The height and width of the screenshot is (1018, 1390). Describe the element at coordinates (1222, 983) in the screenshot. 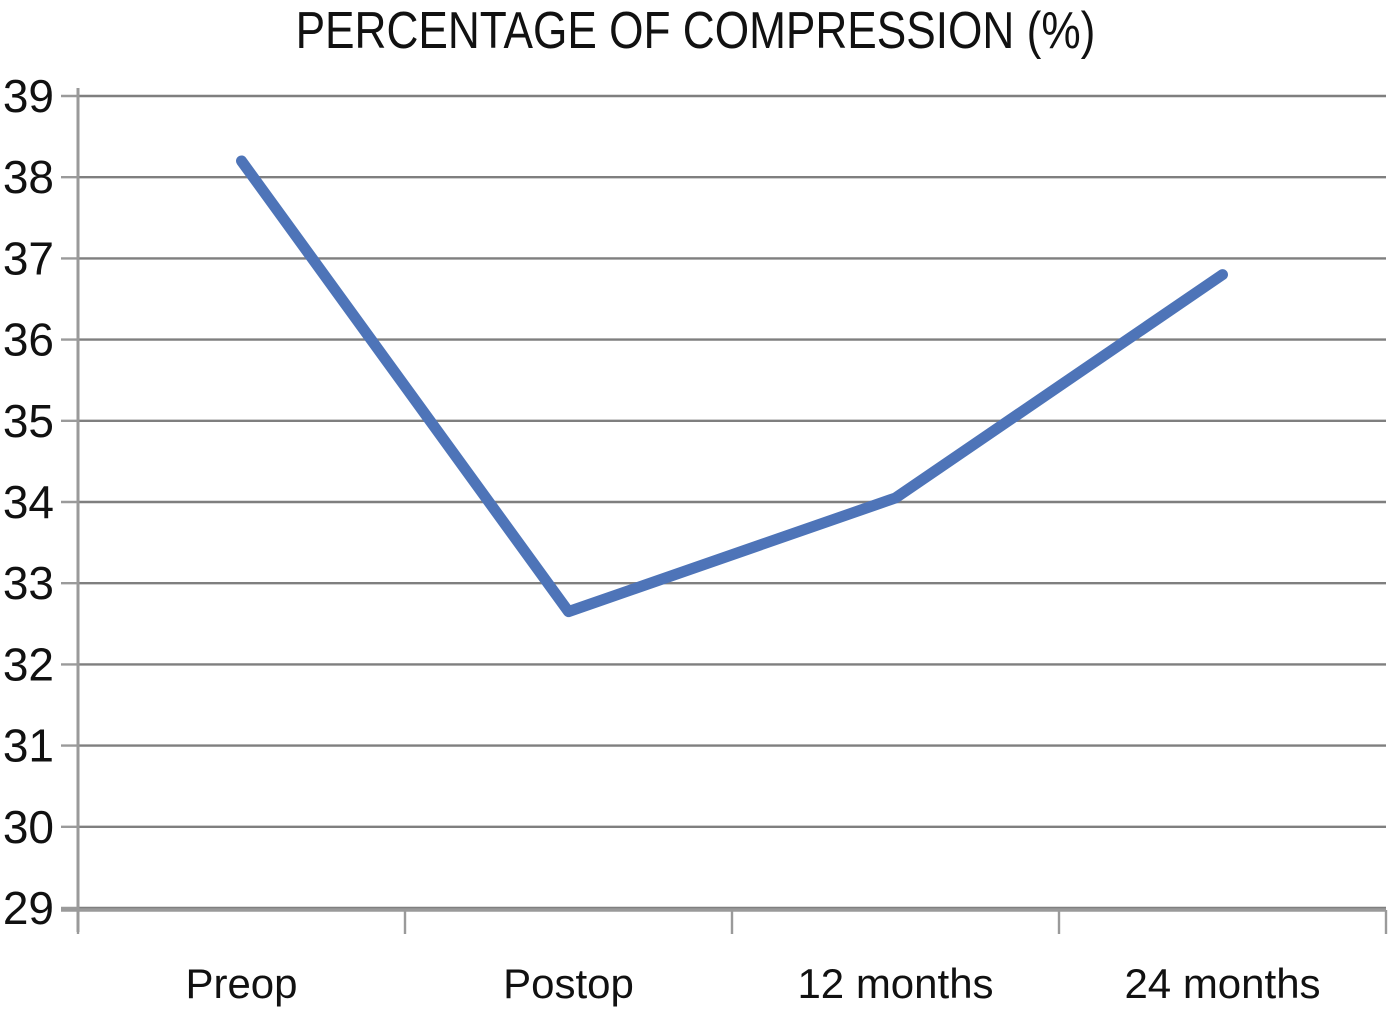

I see `x-axis-category-label: 24 months` at that location.